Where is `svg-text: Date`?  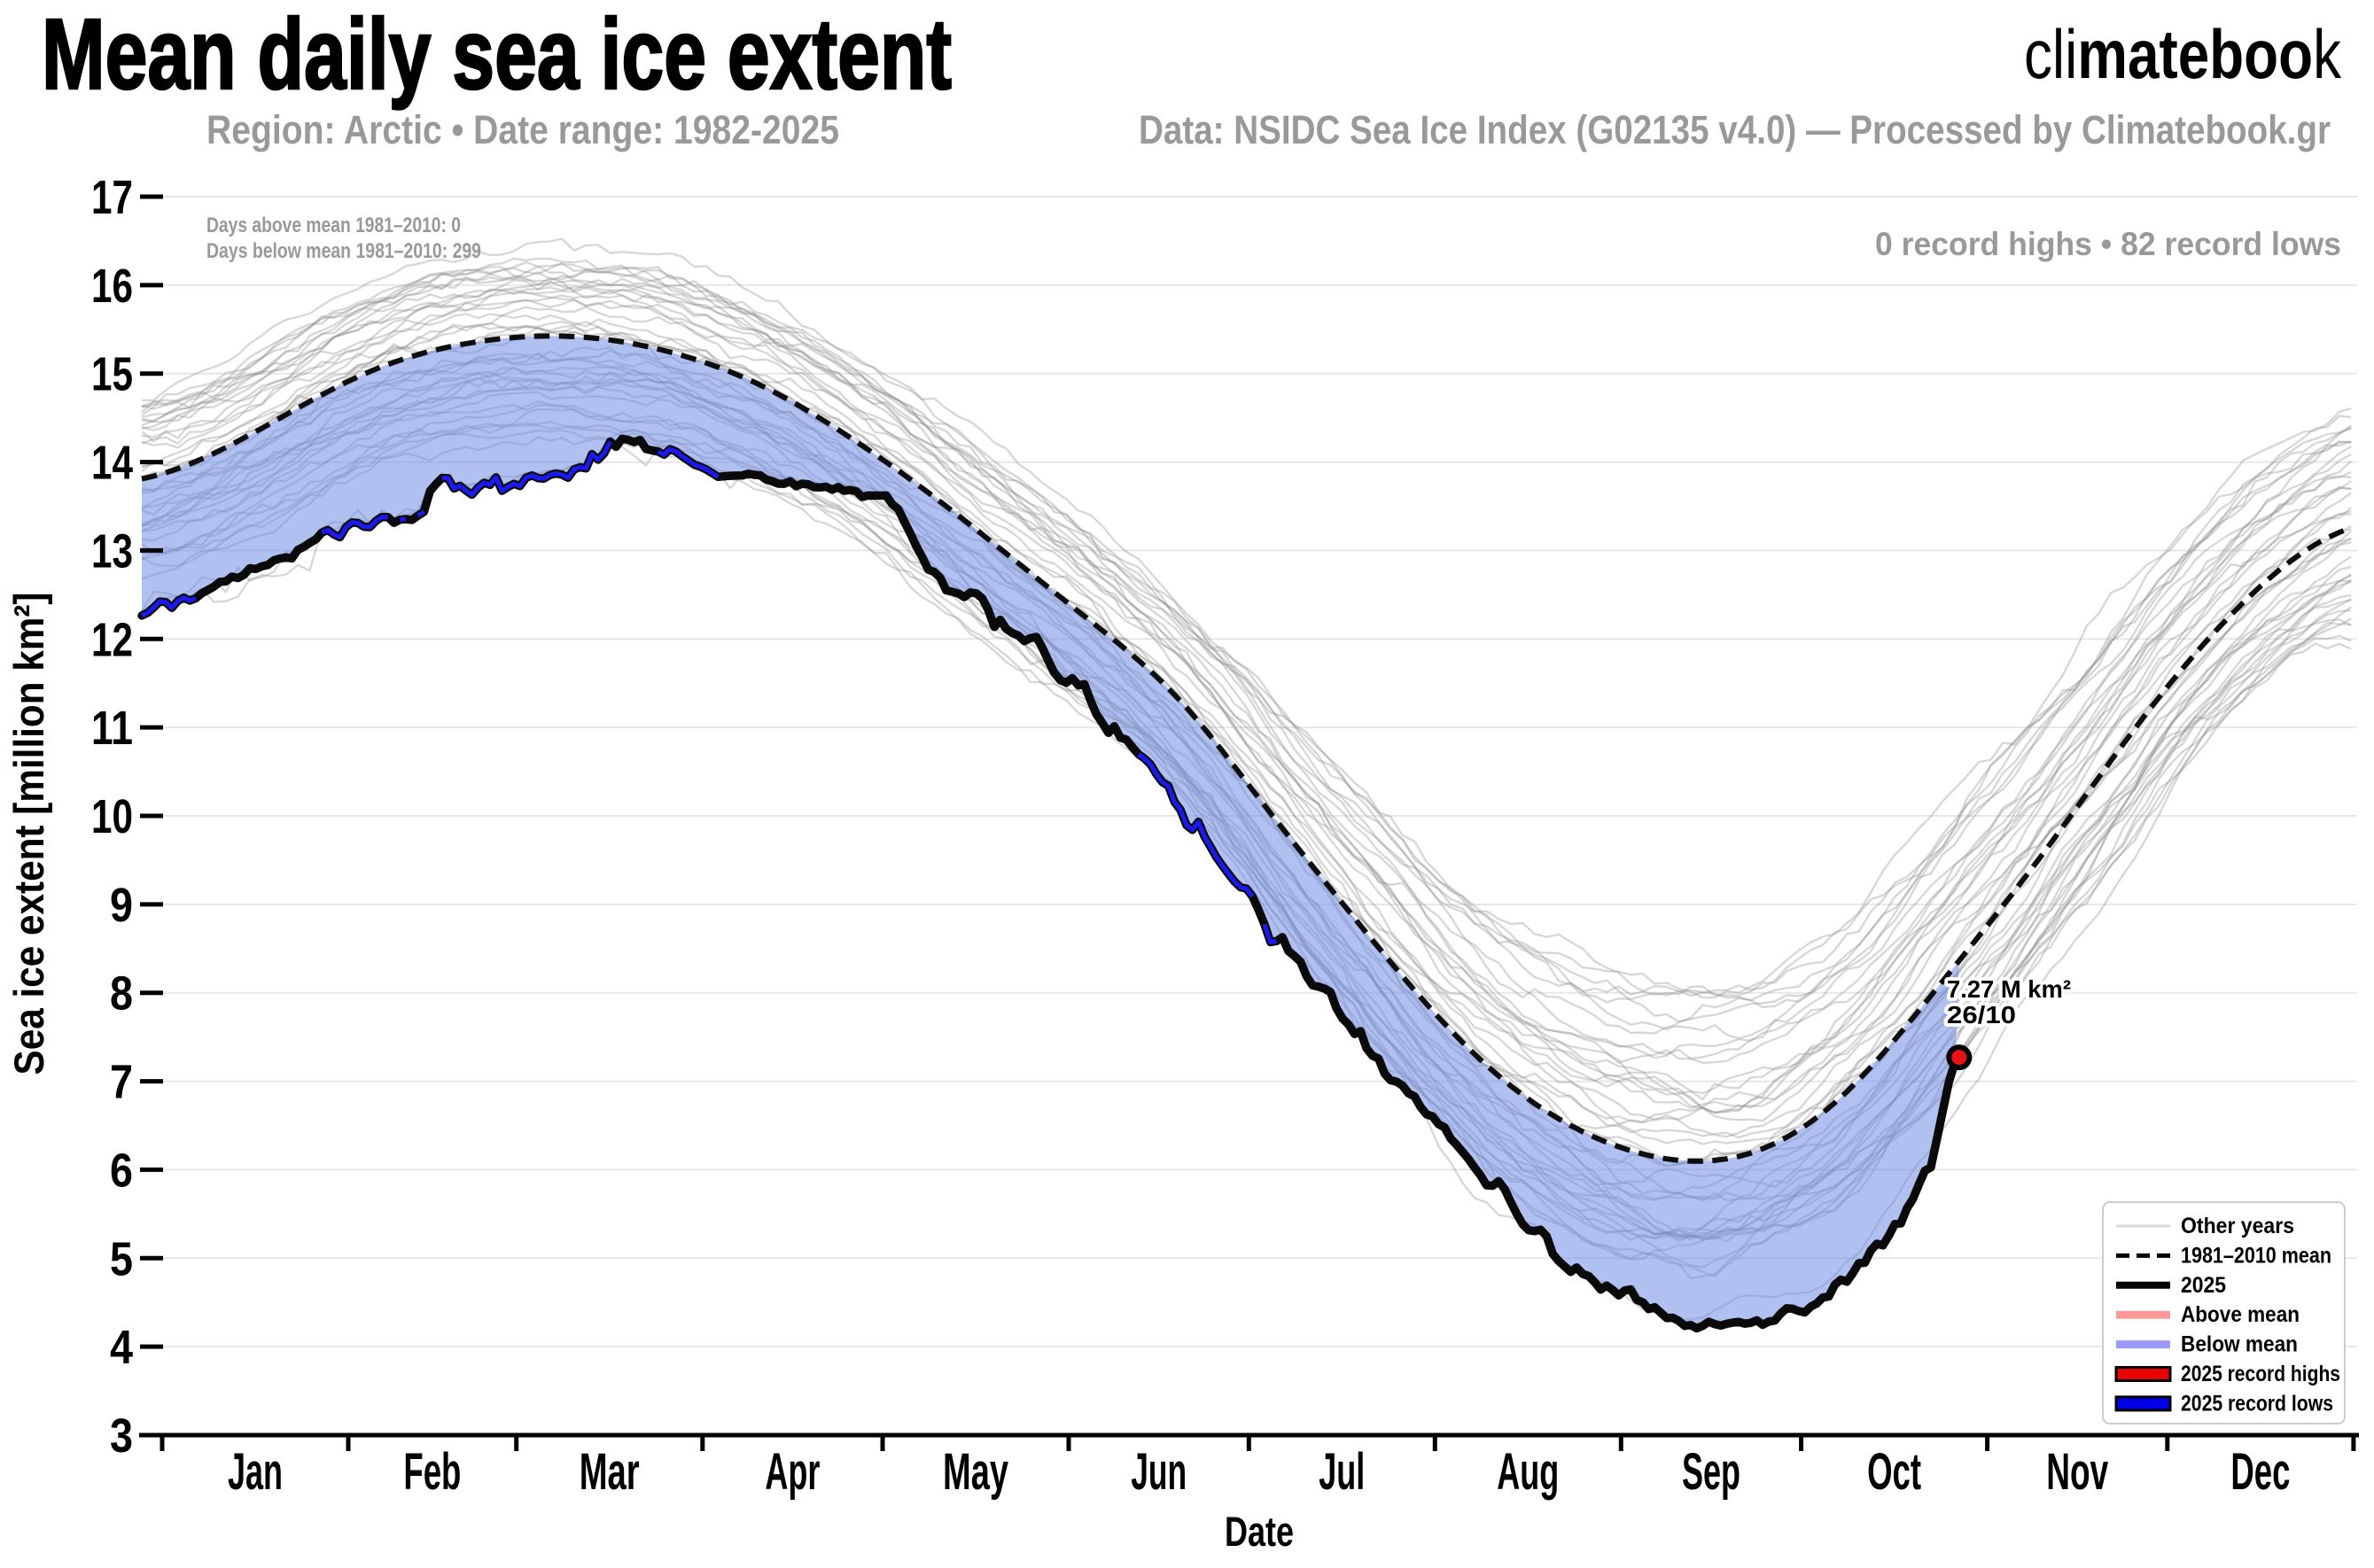
svg-text: Date is located at coordinates (1259, 1531).